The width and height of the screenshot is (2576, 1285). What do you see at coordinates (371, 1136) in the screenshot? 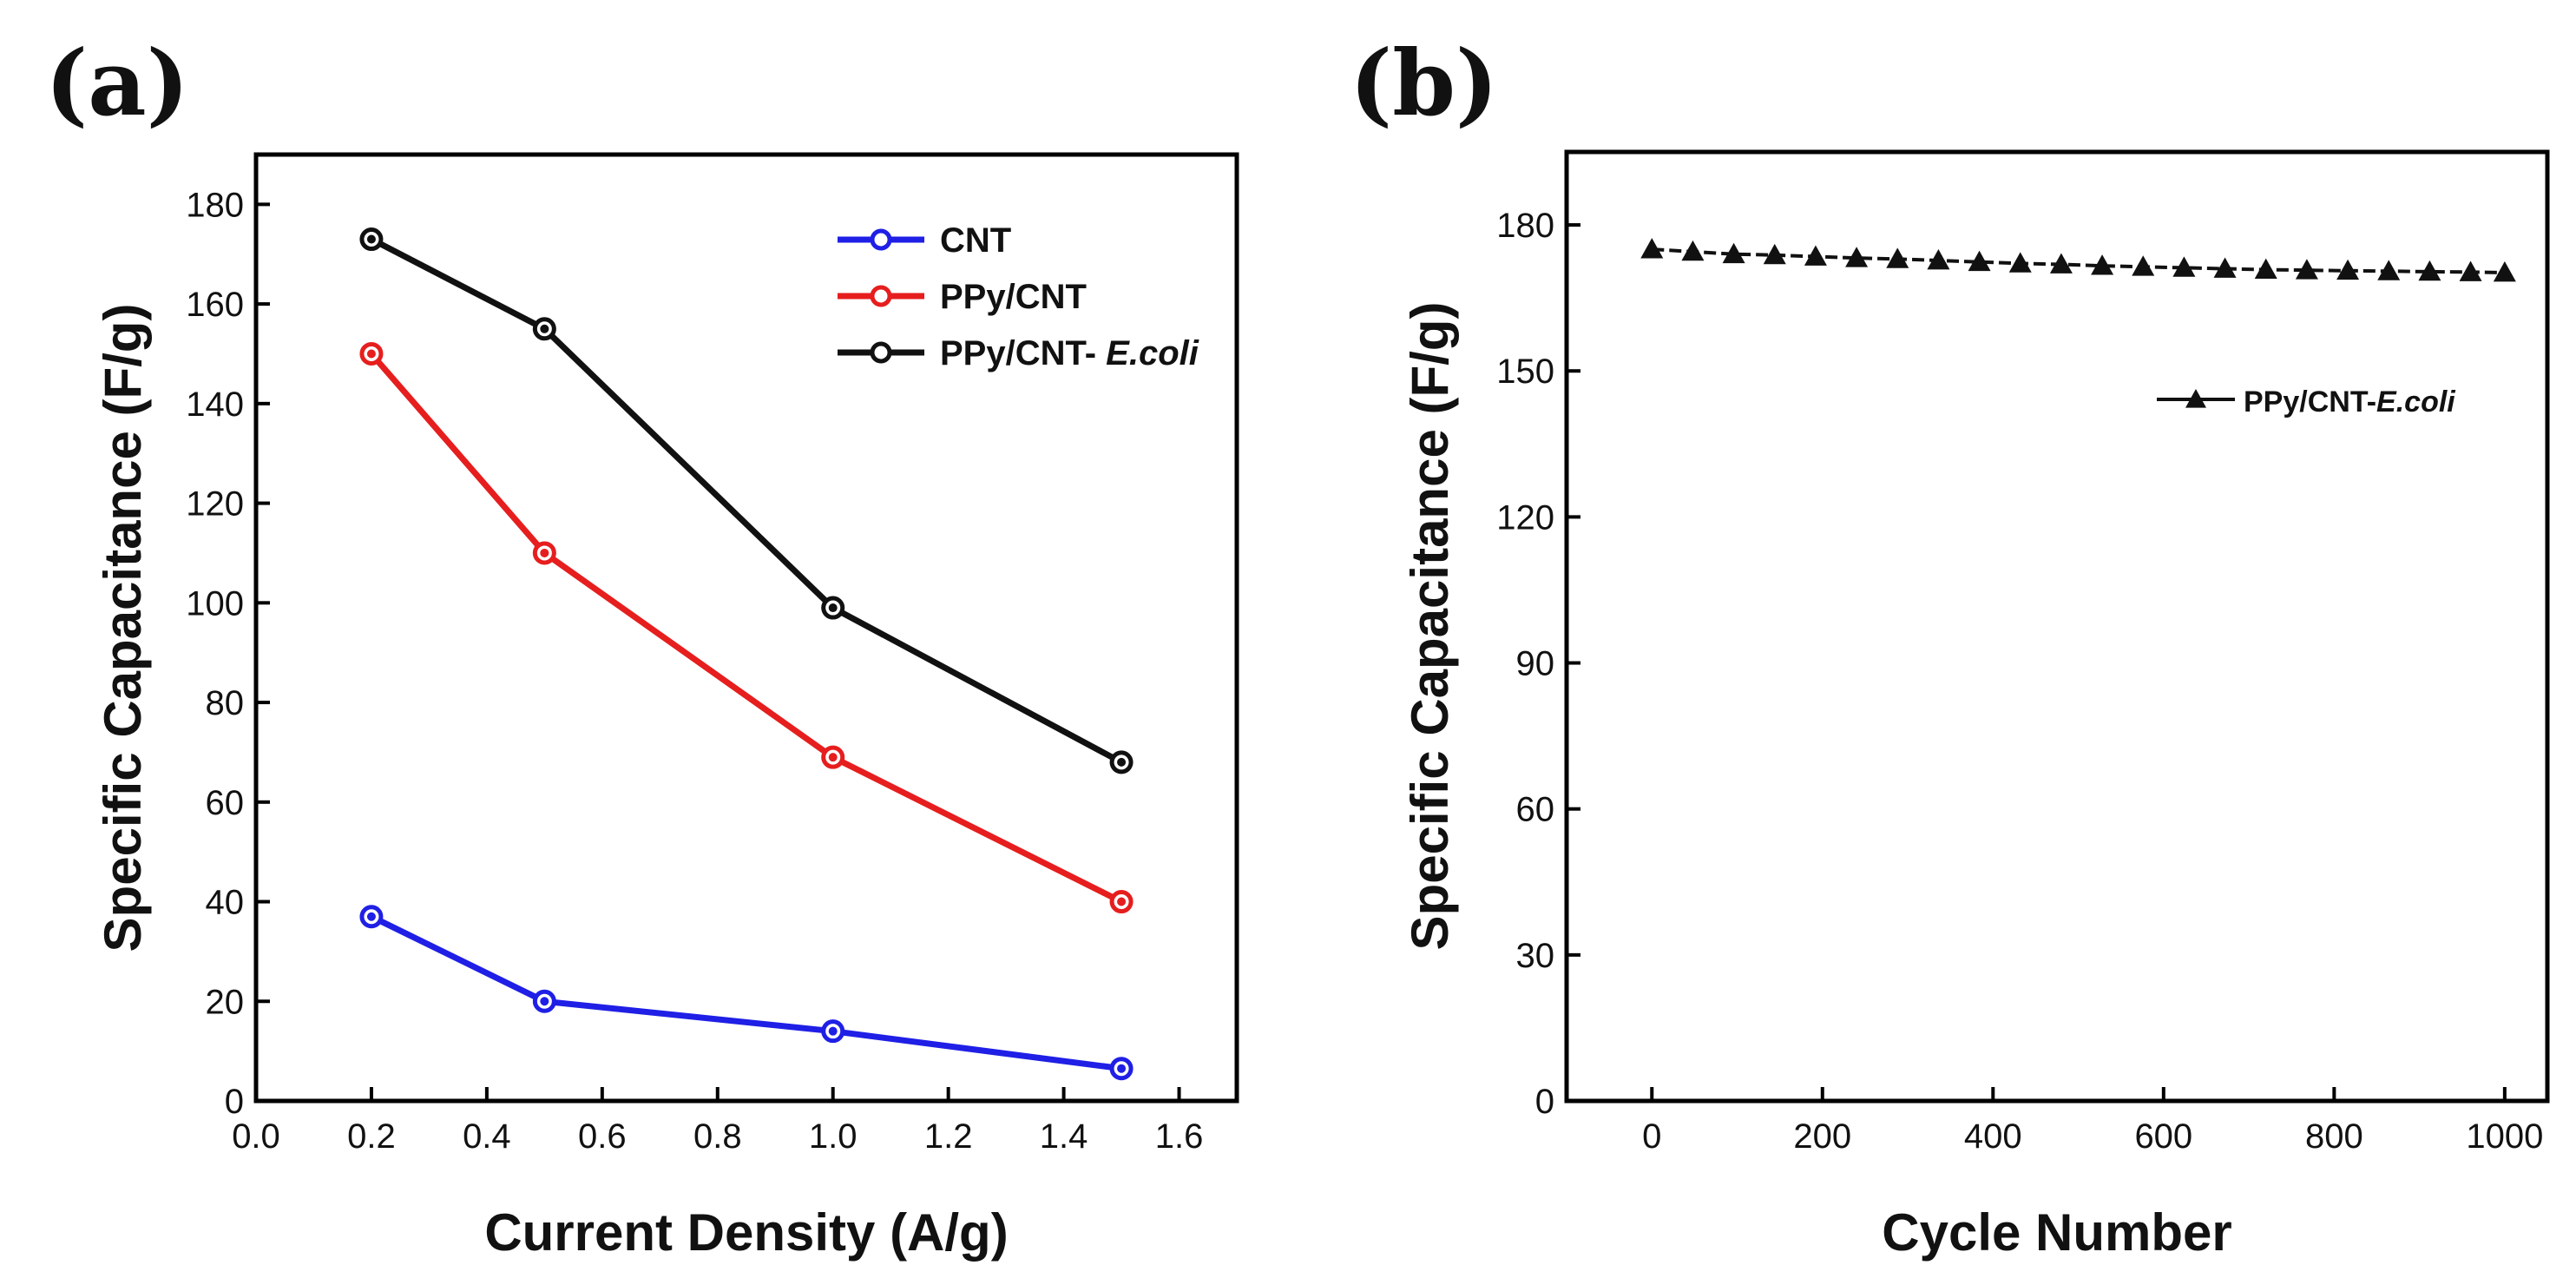
I see `x-tick-label: 0.2` at bounding box center [371, 1136].